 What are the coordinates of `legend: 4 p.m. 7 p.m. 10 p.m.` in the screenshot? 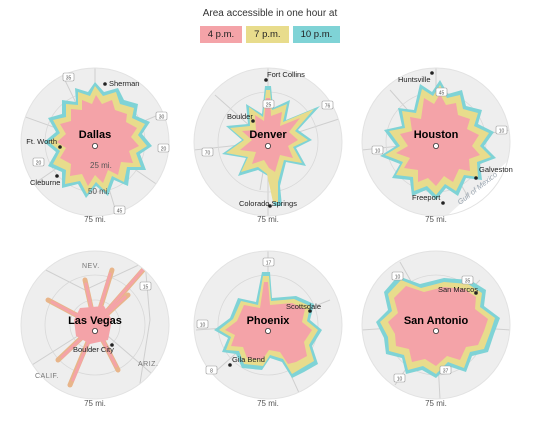 It's located at (270, 34).